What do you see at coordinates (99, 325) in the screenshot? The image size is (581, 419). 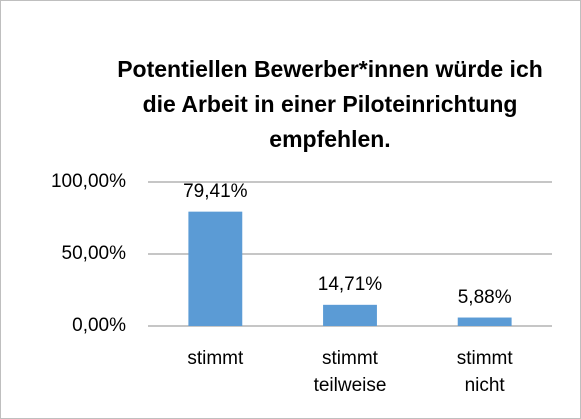 I see `y-tick-label: 0,00%` at bounding box center [99, 325].